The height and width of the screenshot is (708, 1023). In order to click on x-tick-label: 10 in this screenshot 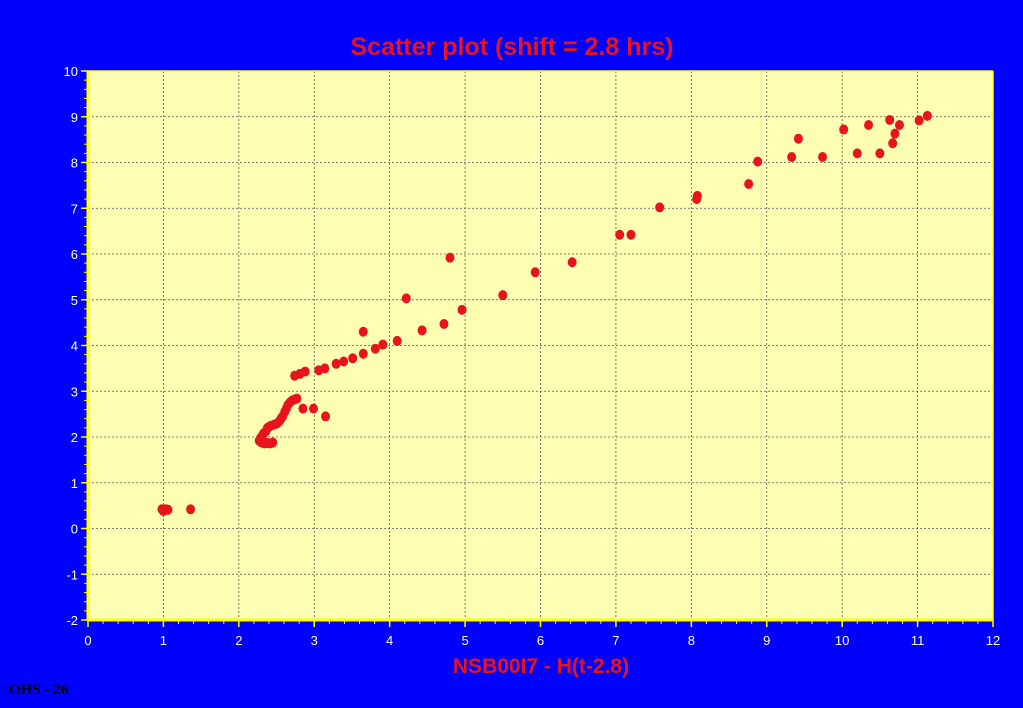, I will do `click(842, 640)`.